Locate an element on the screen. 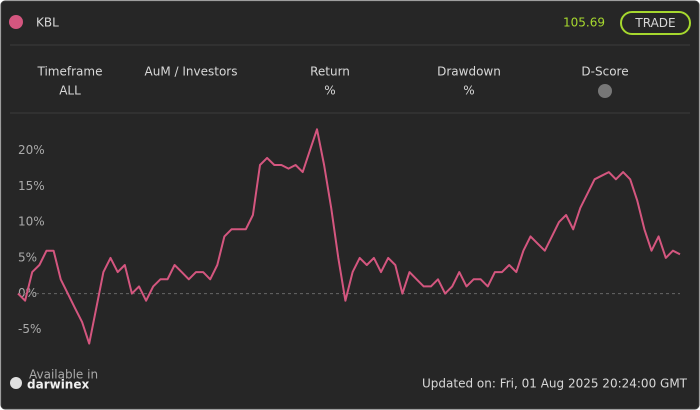 The height and width of the screenshot is (410, 700). brand-note: Available in is located at coordinates (63, 375).